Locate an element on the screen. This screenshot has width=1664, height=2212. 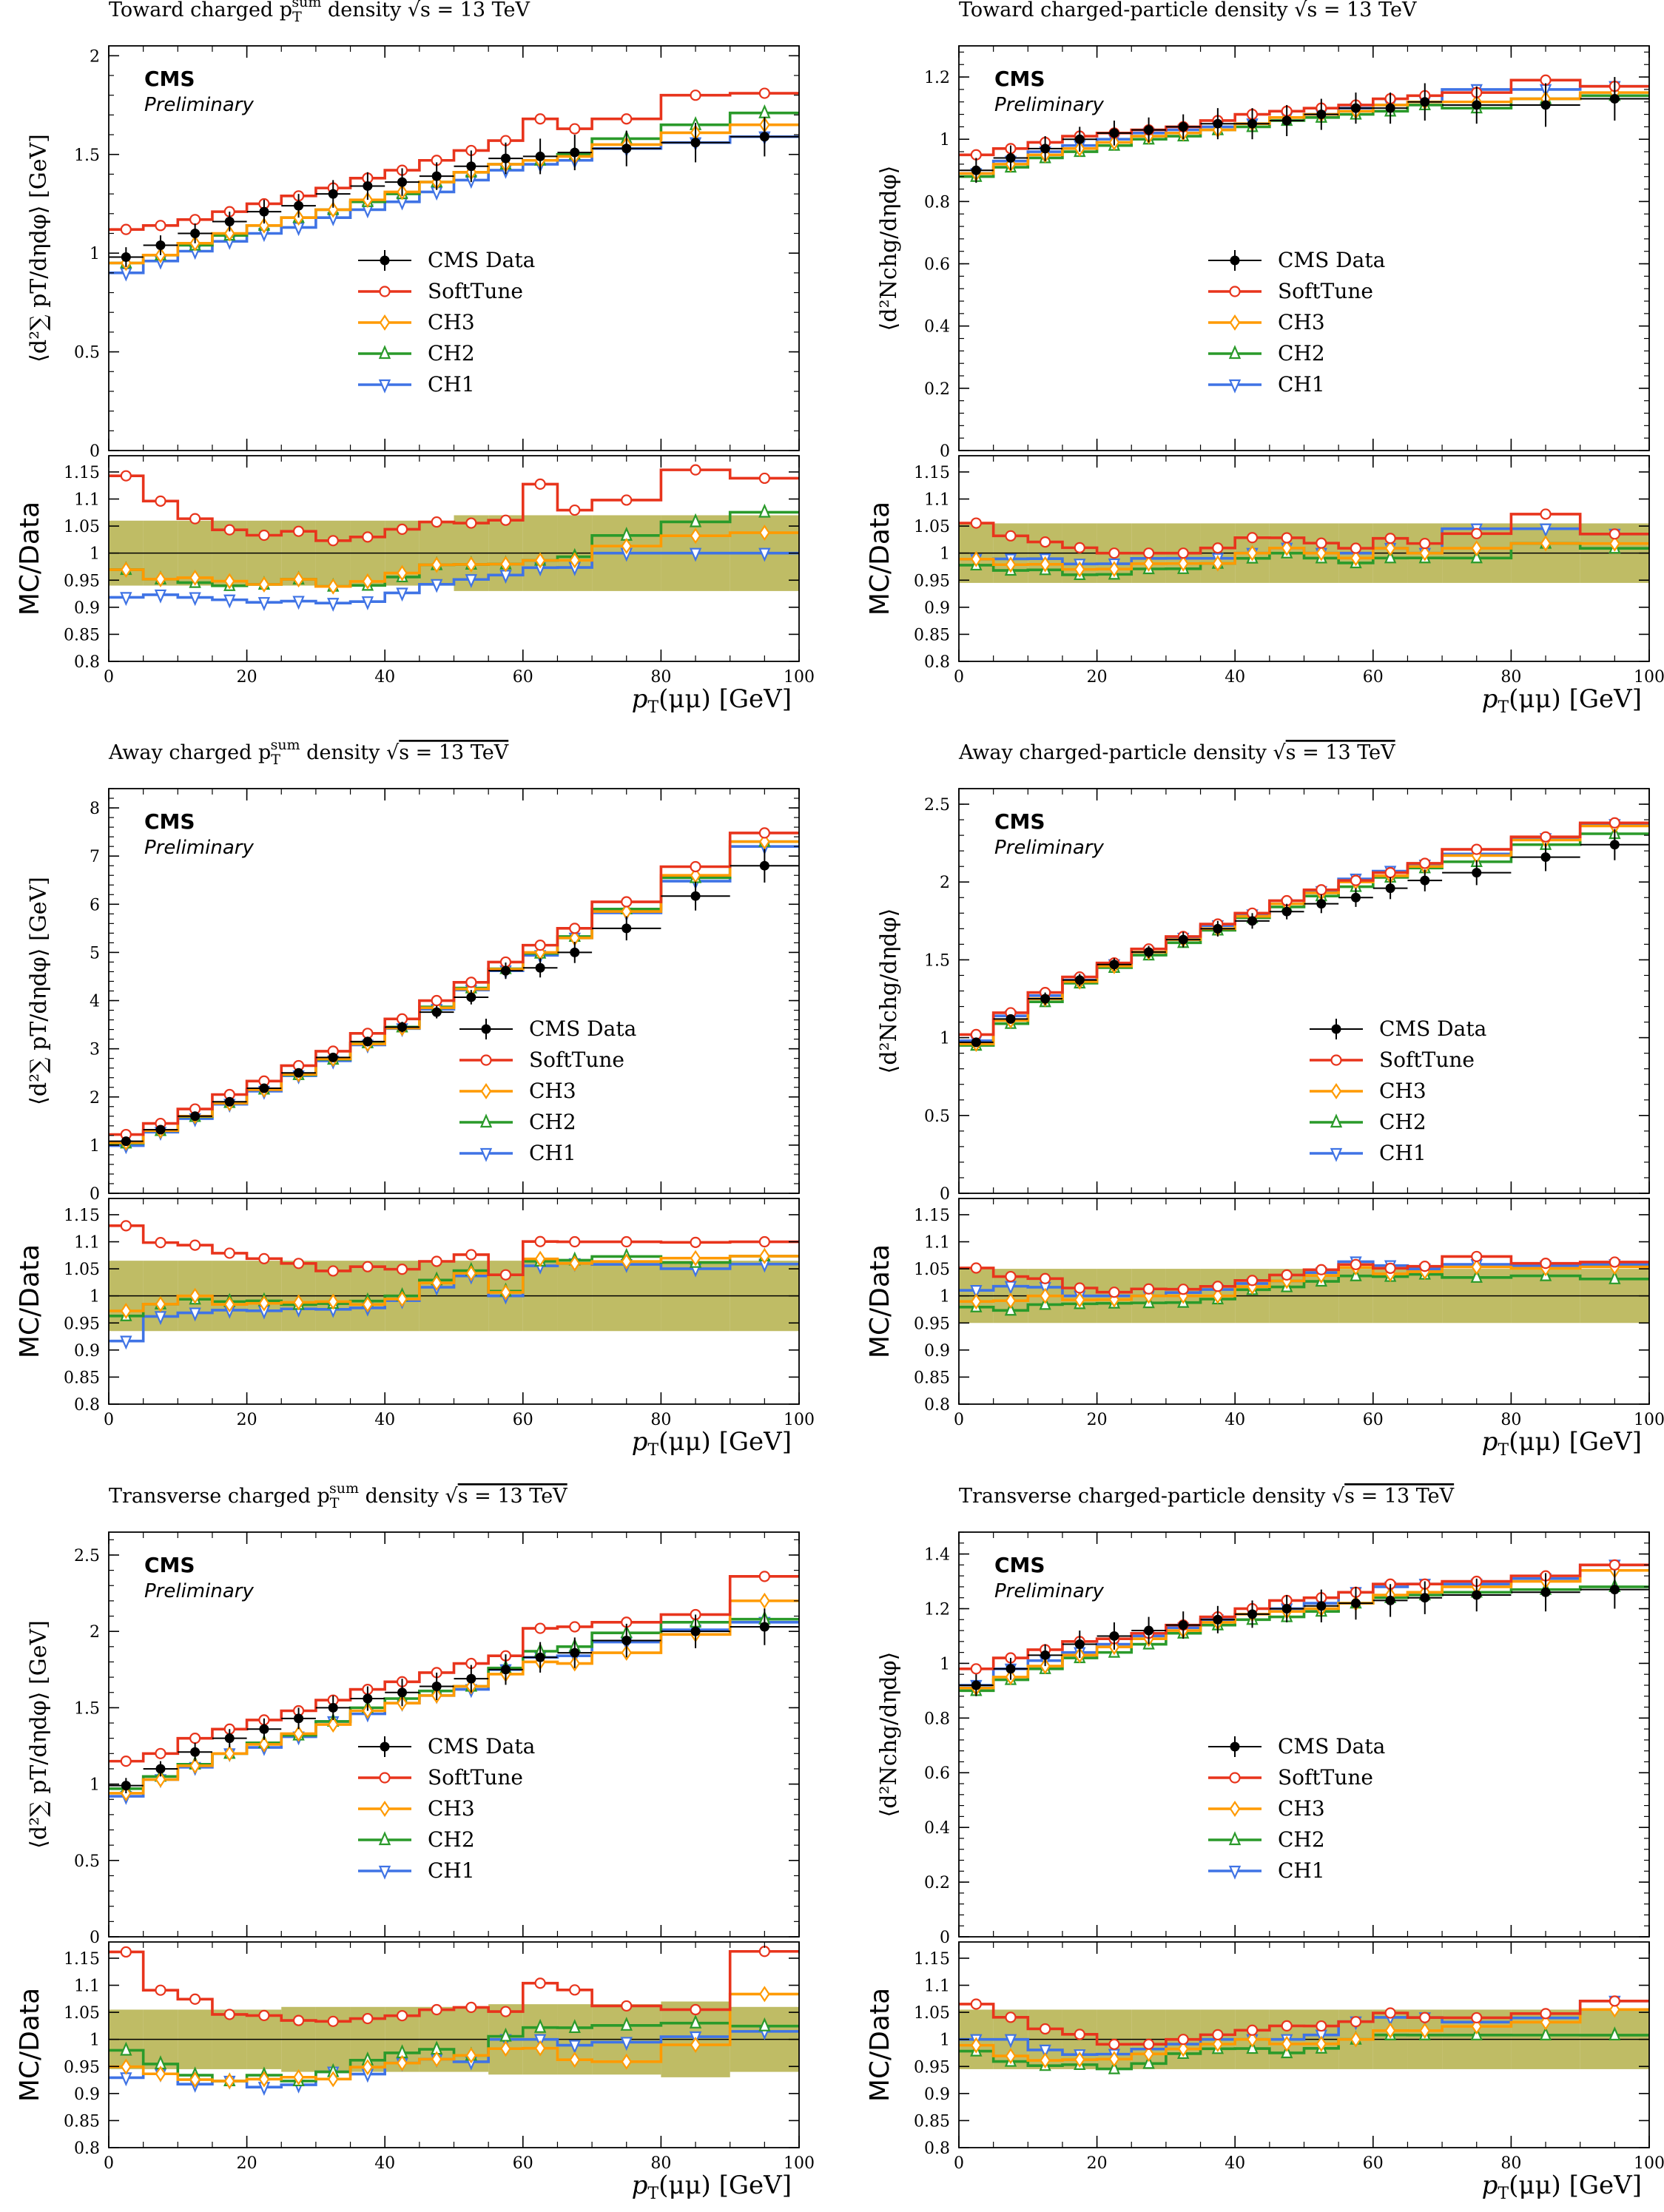
x-axis-label: pT(μμ) [GeV] is located at coordinates (1562, 1443).